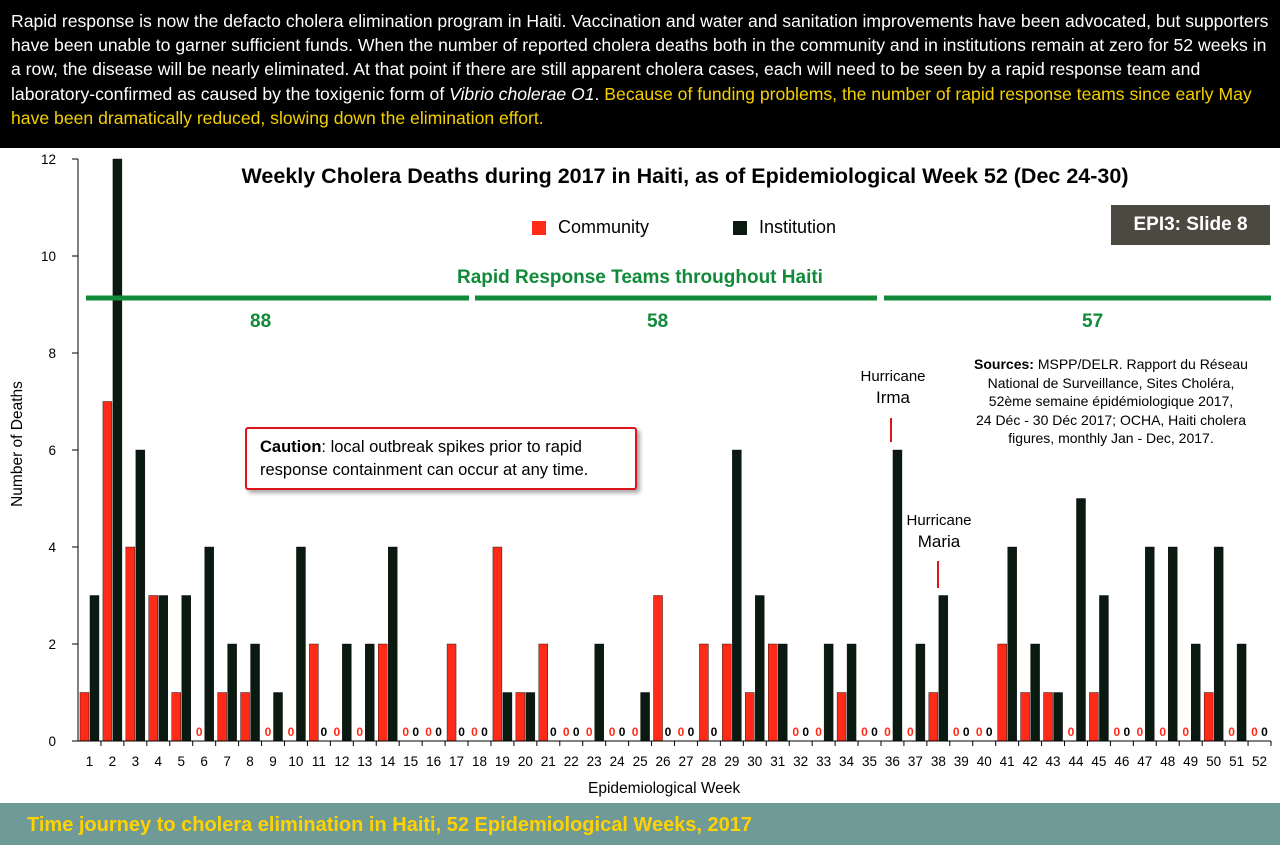  What do you see at coordinates (594, 761) in the screenshot?
I see `x-tick-label: 23` at bounding box center [594, 761].